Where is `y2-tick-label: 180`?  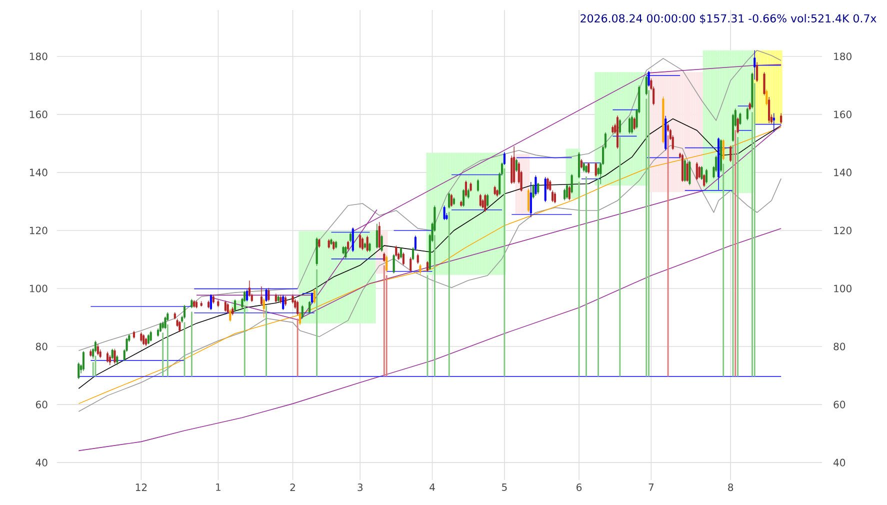 y2-tick-label: 180 is located at coordinates (843, 56).